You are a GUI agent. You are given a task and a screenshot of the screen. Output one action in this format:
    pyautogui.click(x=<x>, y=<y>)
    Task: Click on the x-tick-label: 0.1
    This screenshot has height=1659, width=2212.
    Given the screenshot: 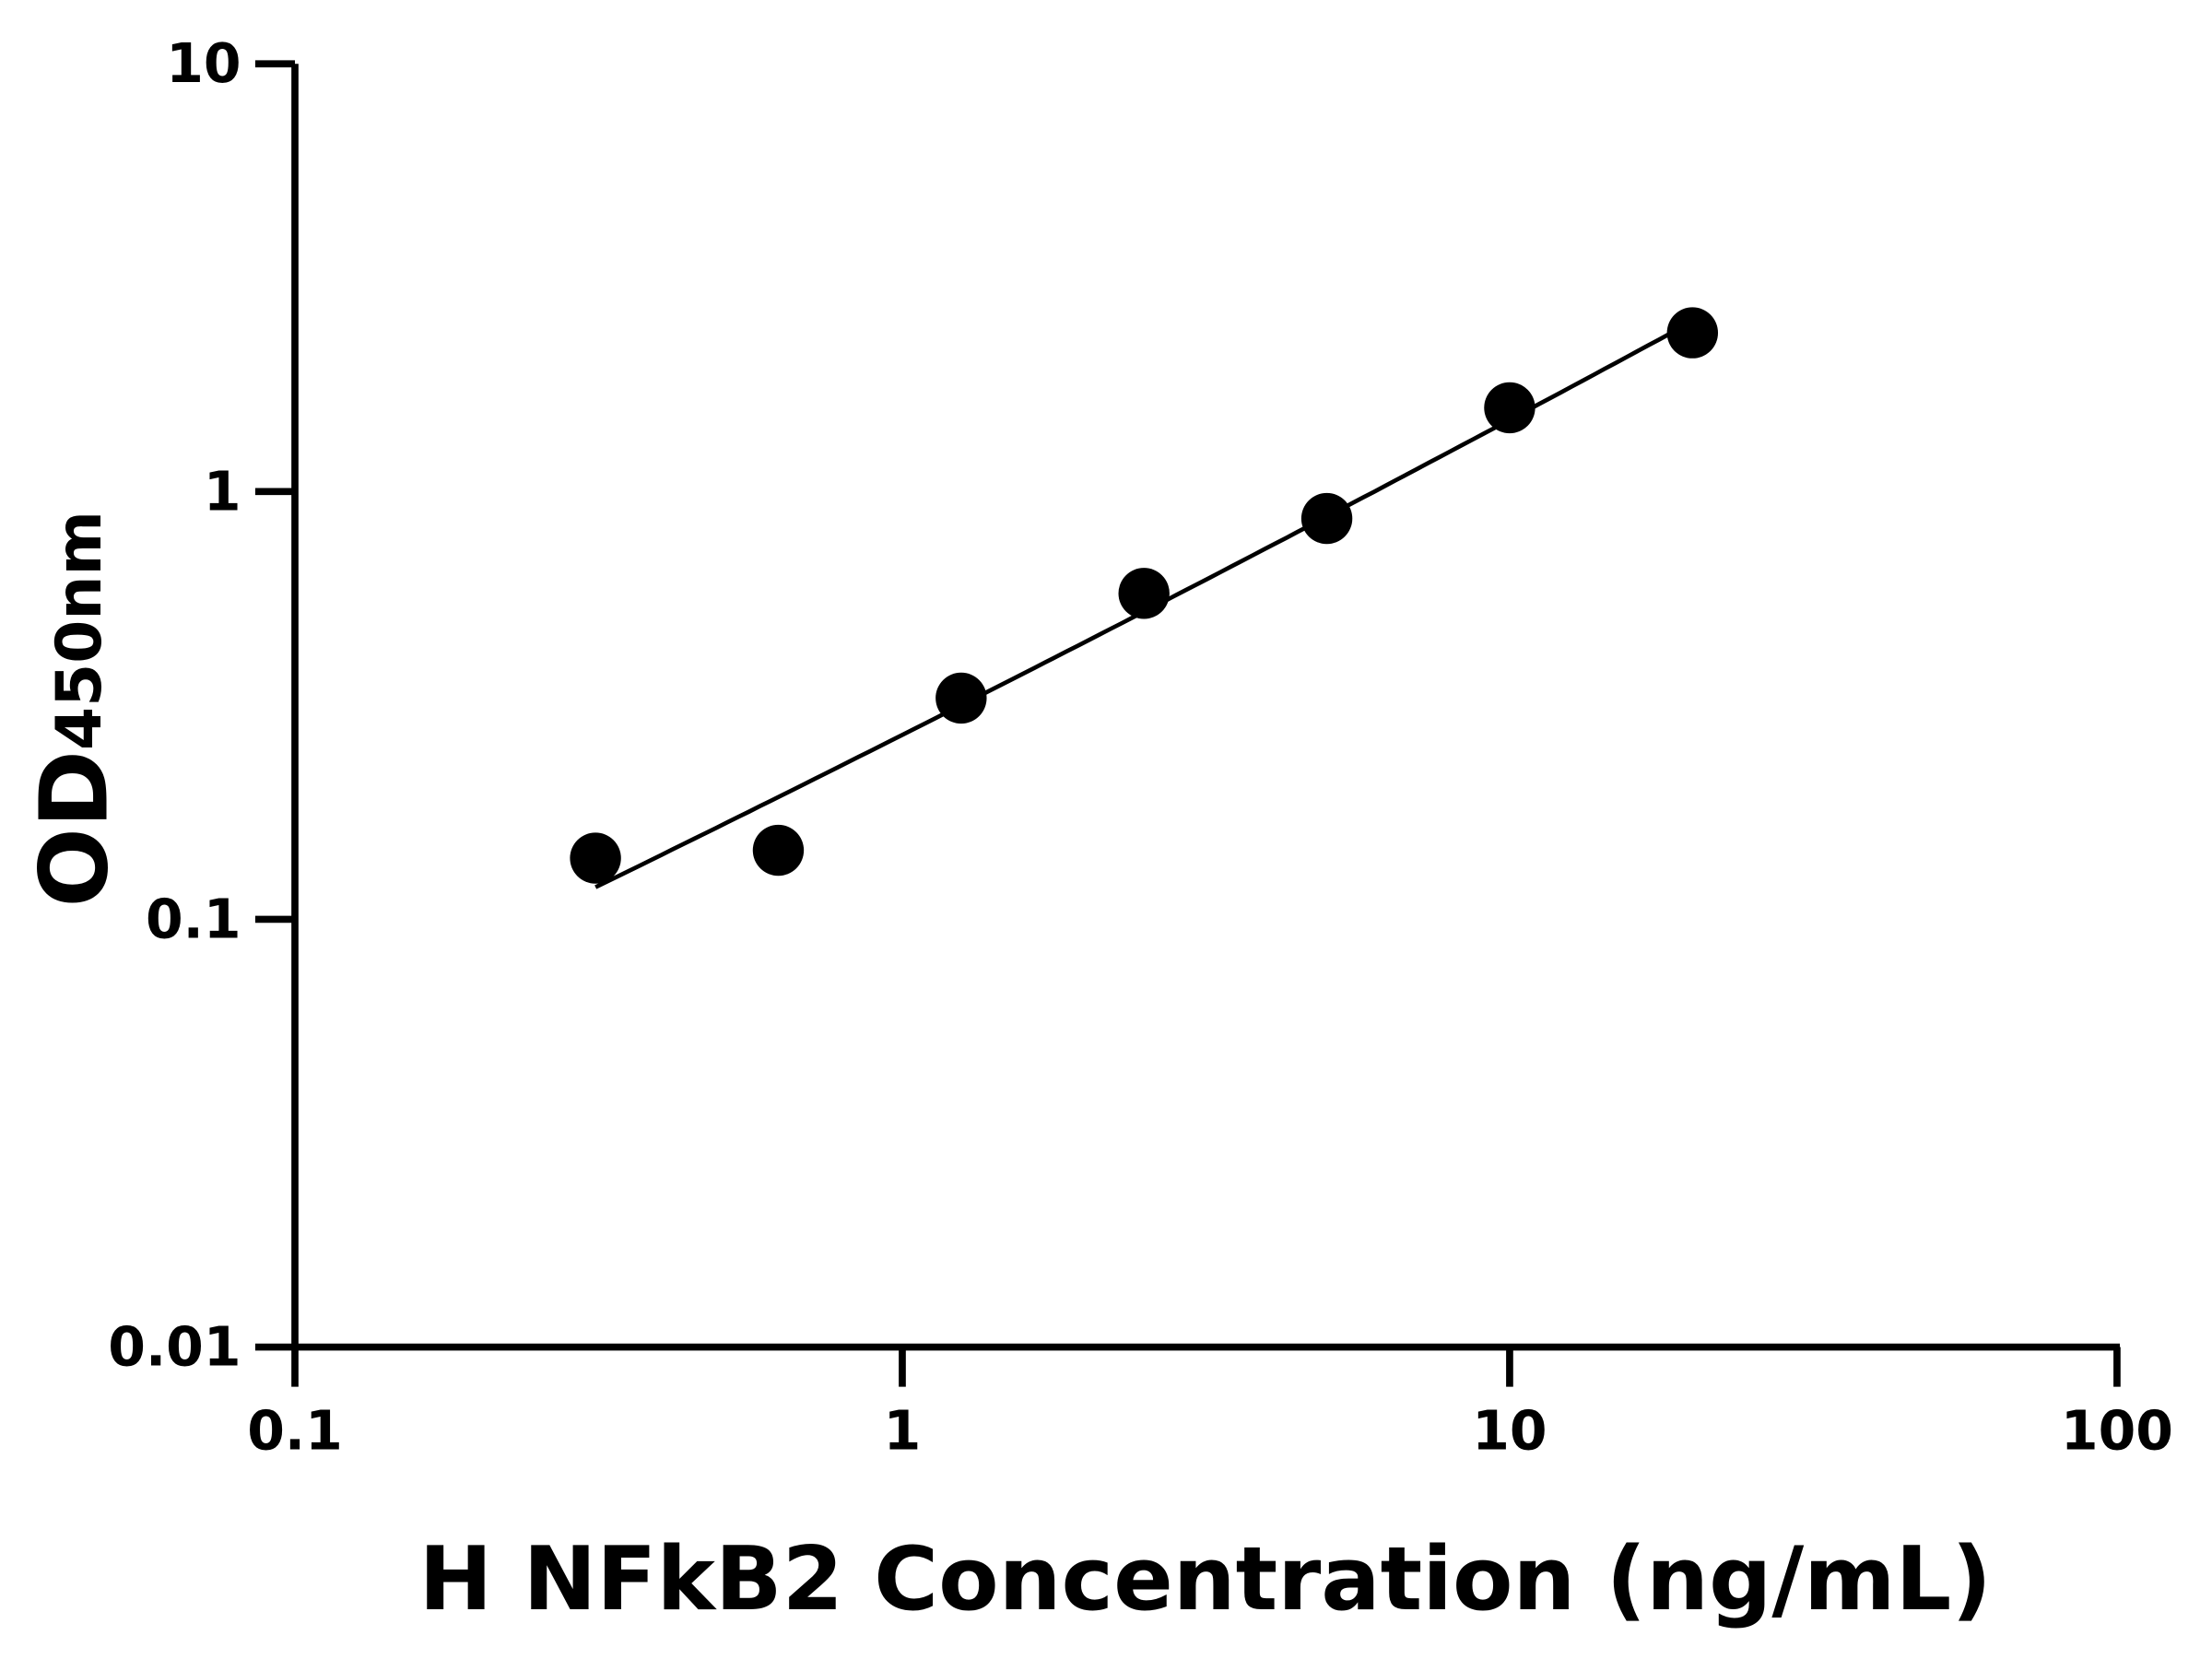 What is the action you would take?
    pyautogui.click(x=295, y=1430)
    